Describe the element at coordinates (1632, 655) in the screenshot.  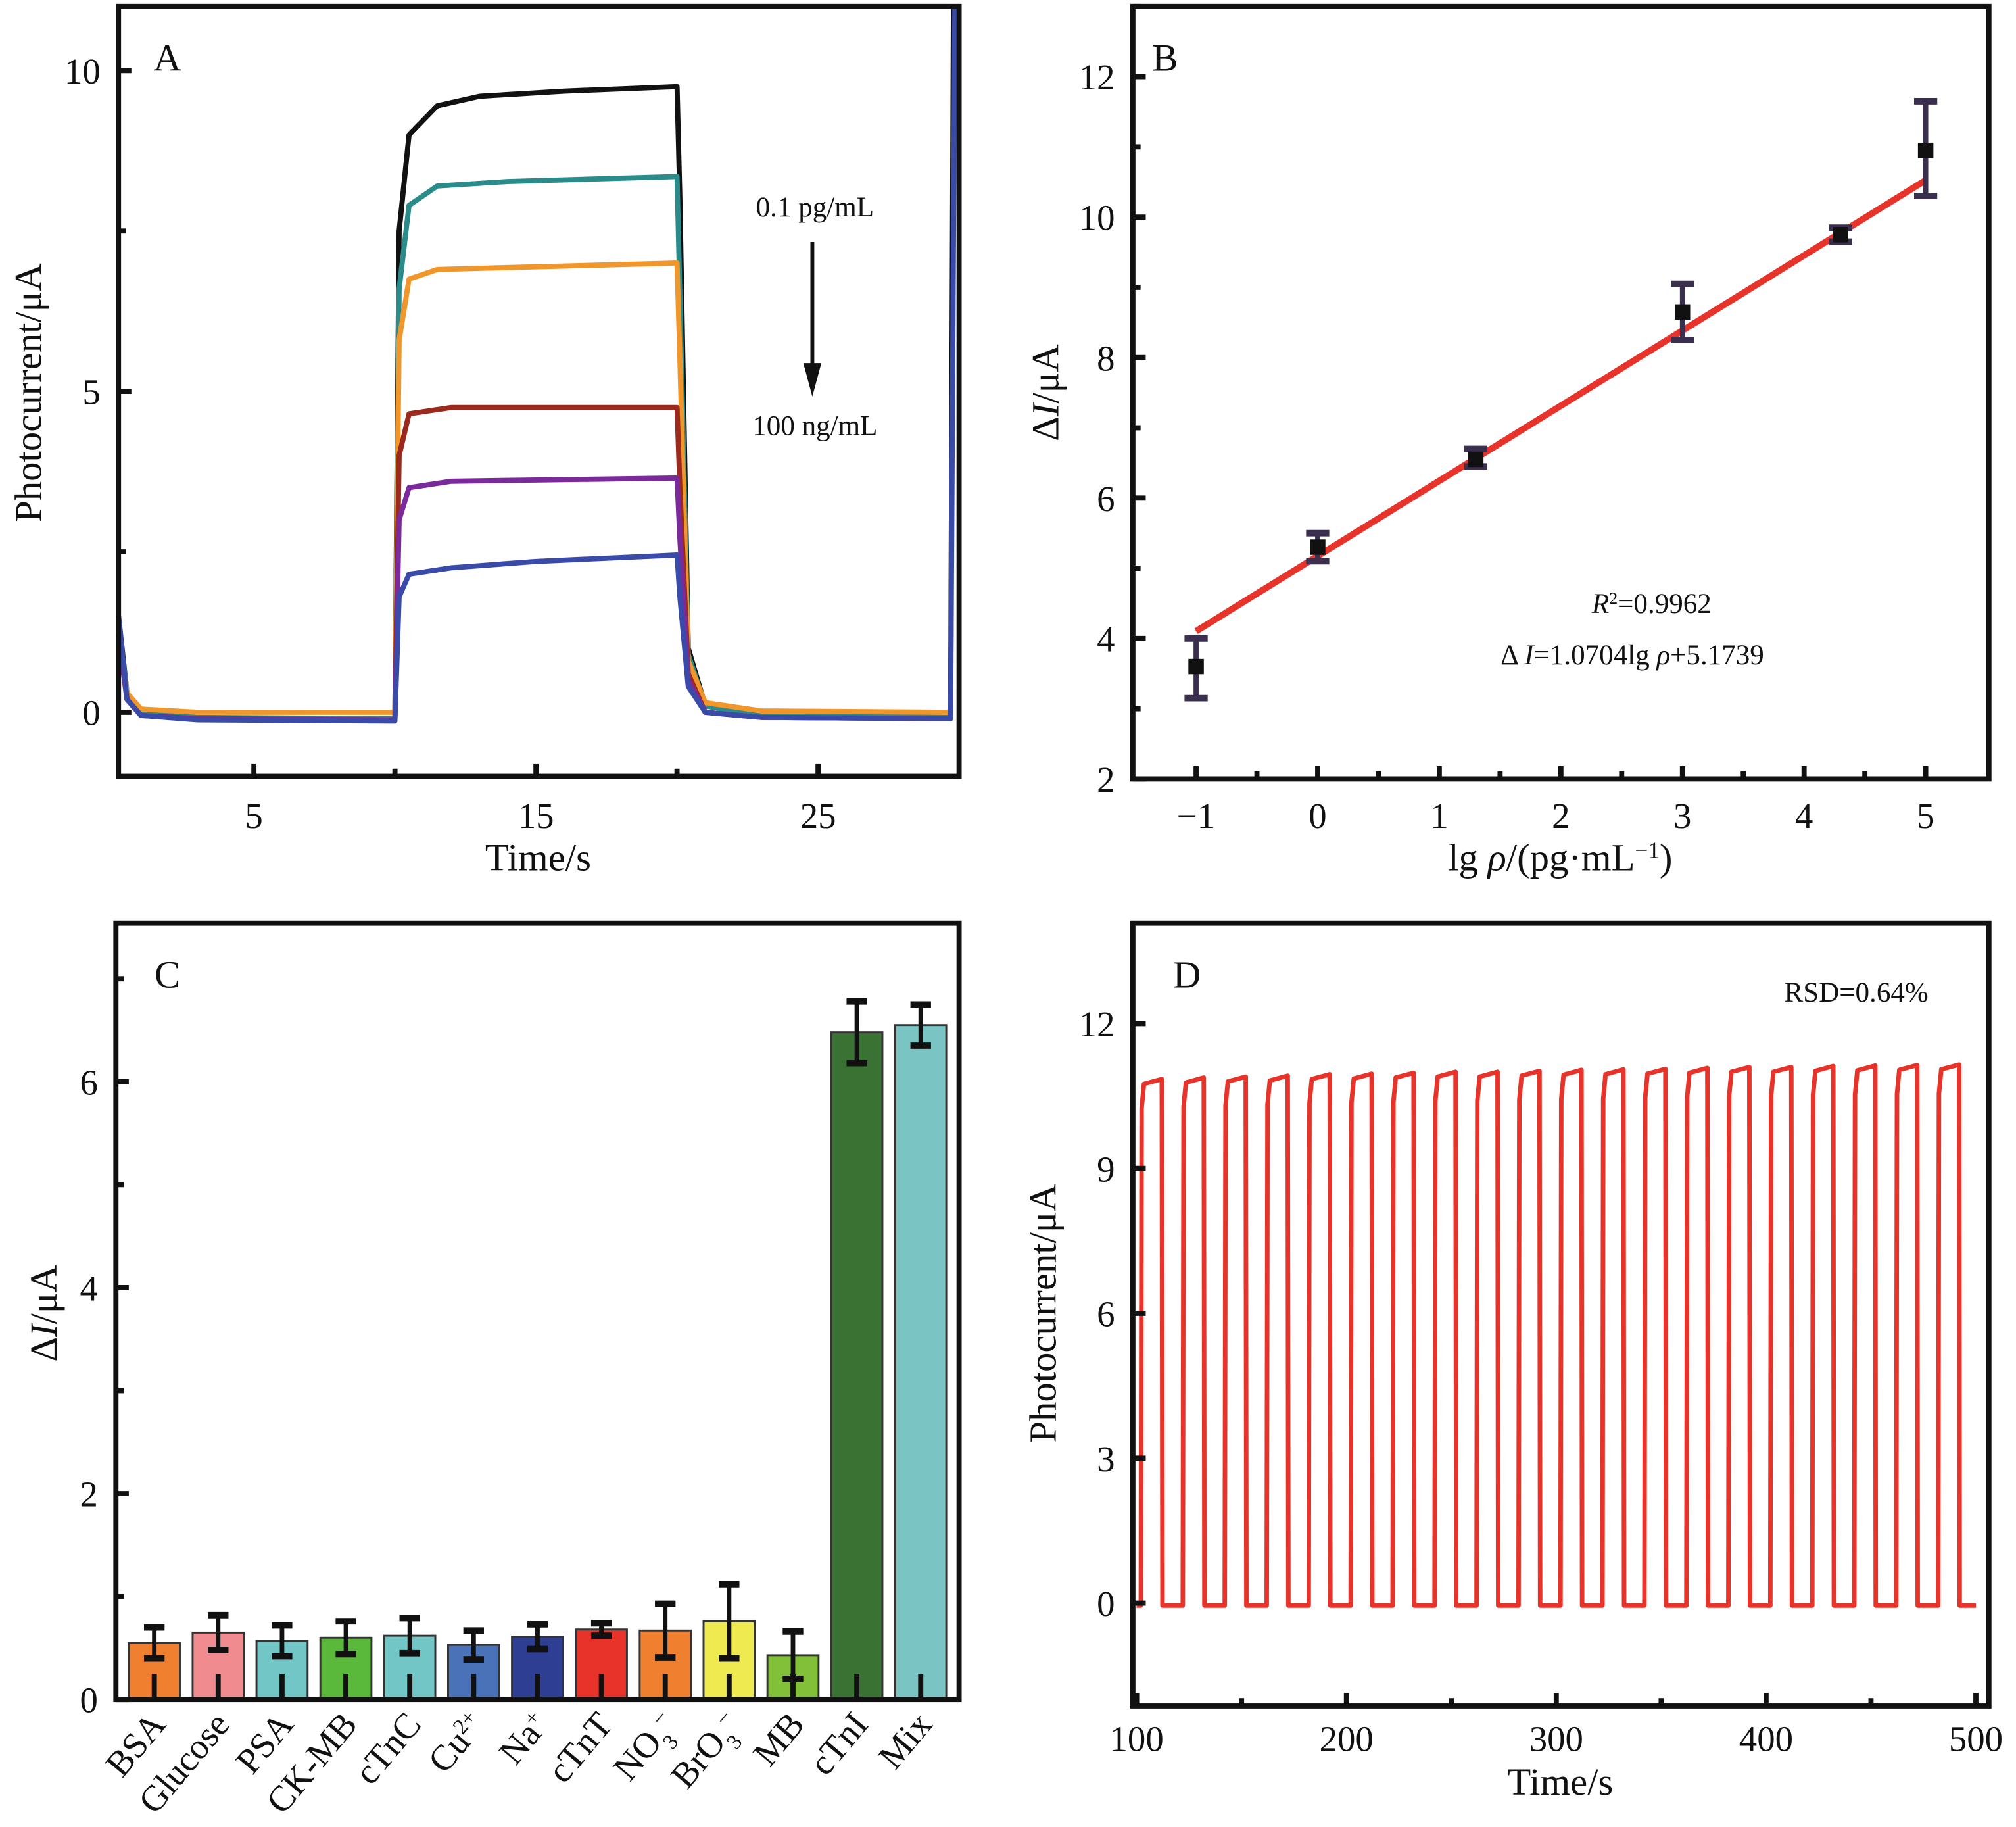
I see `fit-equation-label: Δ I=1.0704lg ρ+5.1739` at that location.